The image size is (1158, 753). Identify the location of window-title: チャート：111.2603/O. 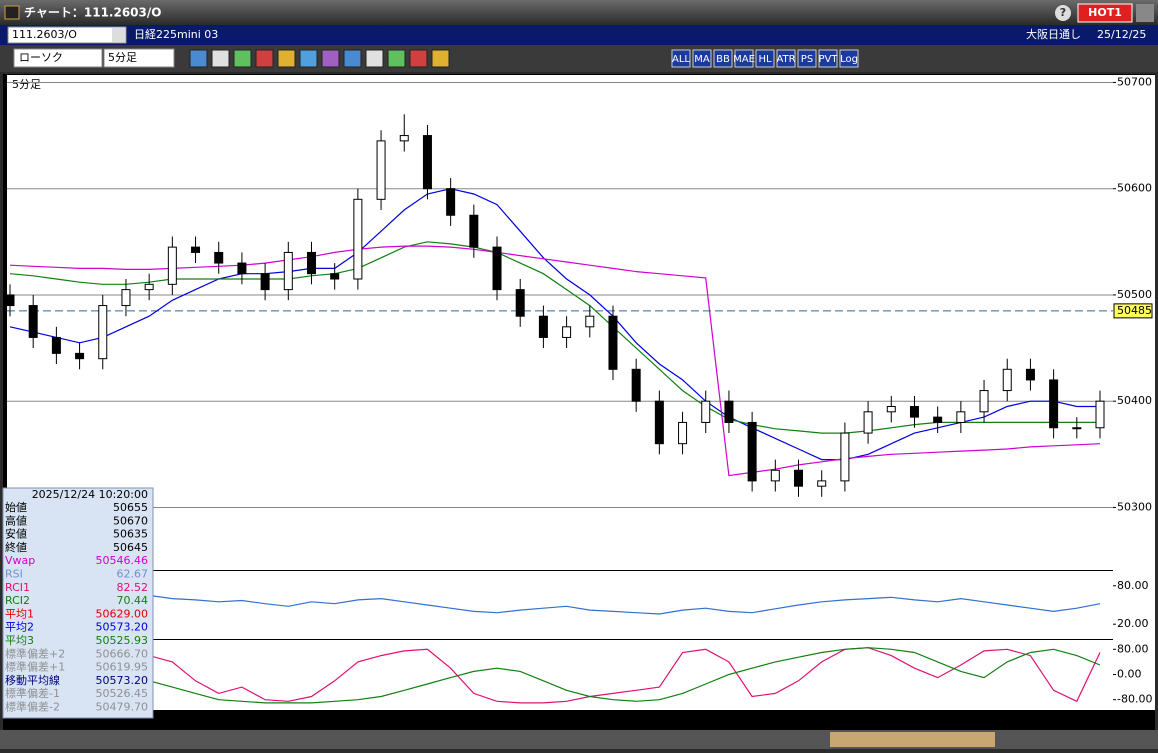
(92, 13).